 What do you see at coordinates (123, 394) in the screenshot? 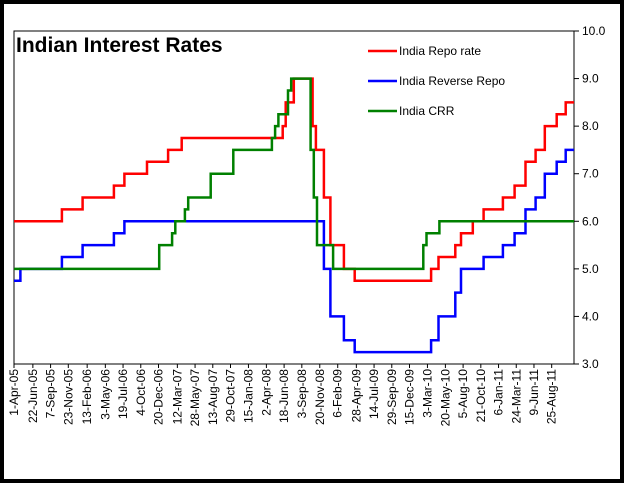
I see `x-tick-label: 19-Jul-06` at bounding box center [123, 394].